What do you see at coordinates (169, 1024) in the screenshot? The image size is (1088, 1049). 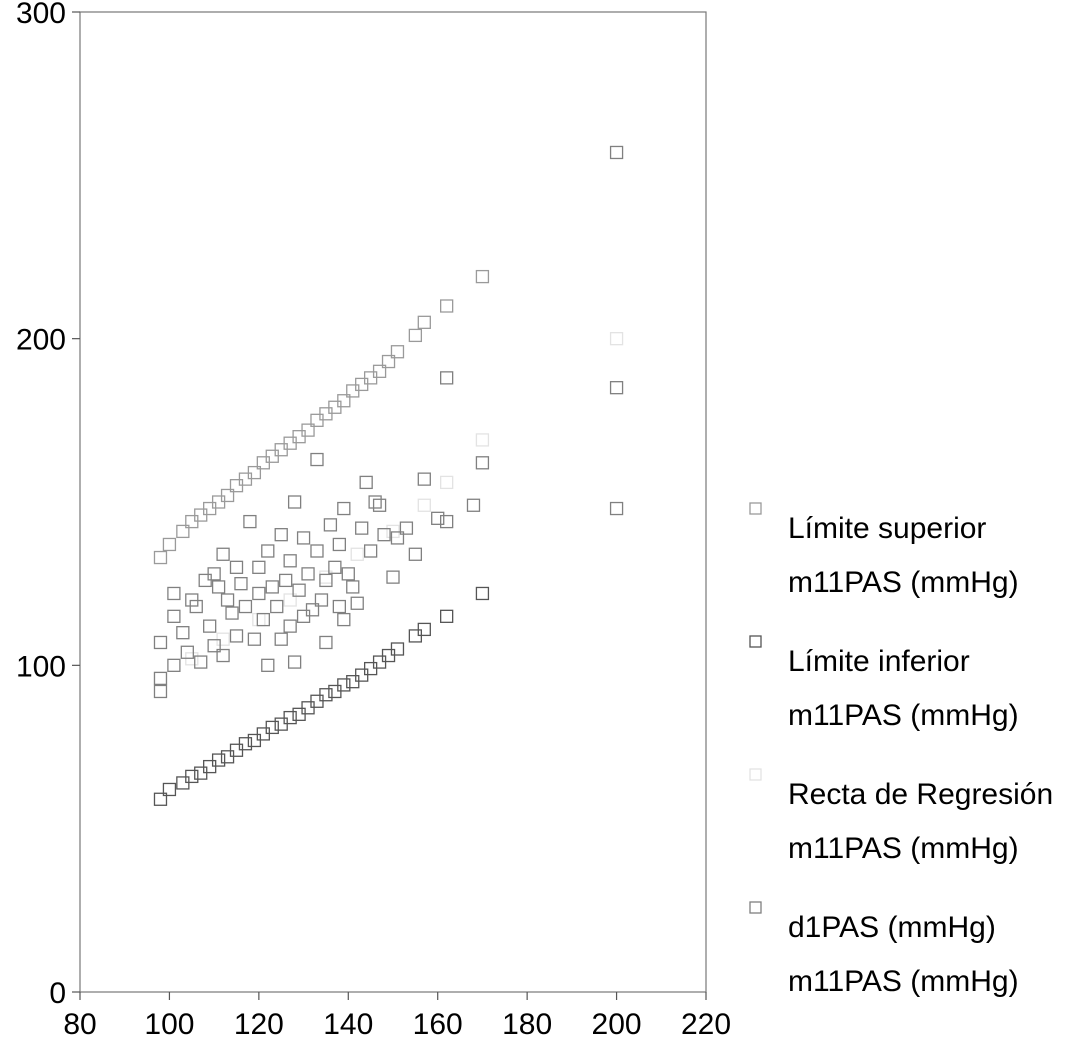 I see `x-tick-label: 100` at bounding box center [169, 1024].